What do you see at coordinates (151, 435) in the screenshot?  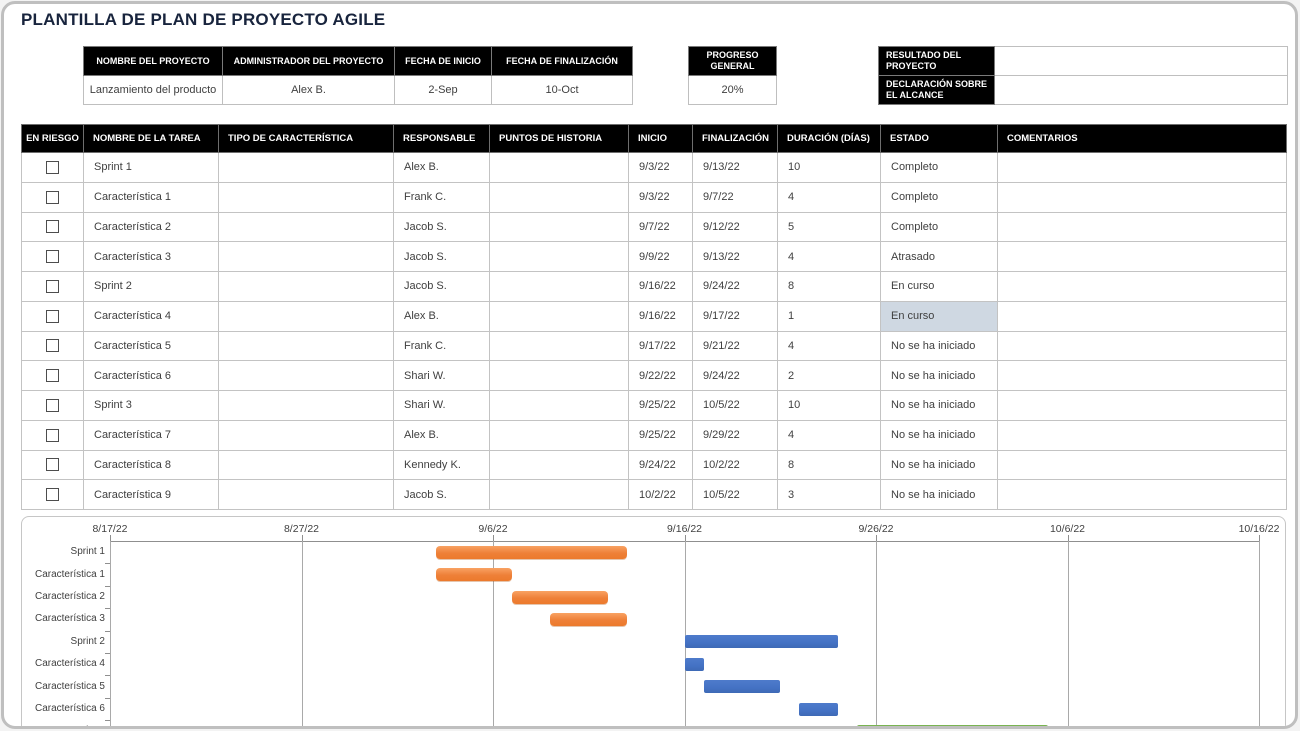 I see `cell-task: Característica 7` at bounding box center [151, 435].